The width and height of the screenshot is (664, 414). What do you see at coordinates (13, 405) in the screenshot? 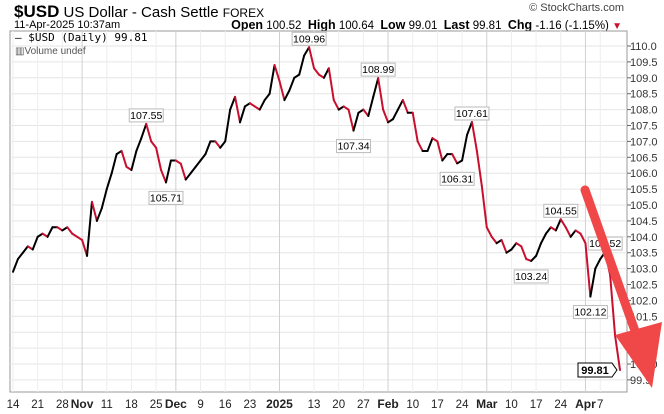
I see `x-tick-label: 14` at bounding box center [13, 405].